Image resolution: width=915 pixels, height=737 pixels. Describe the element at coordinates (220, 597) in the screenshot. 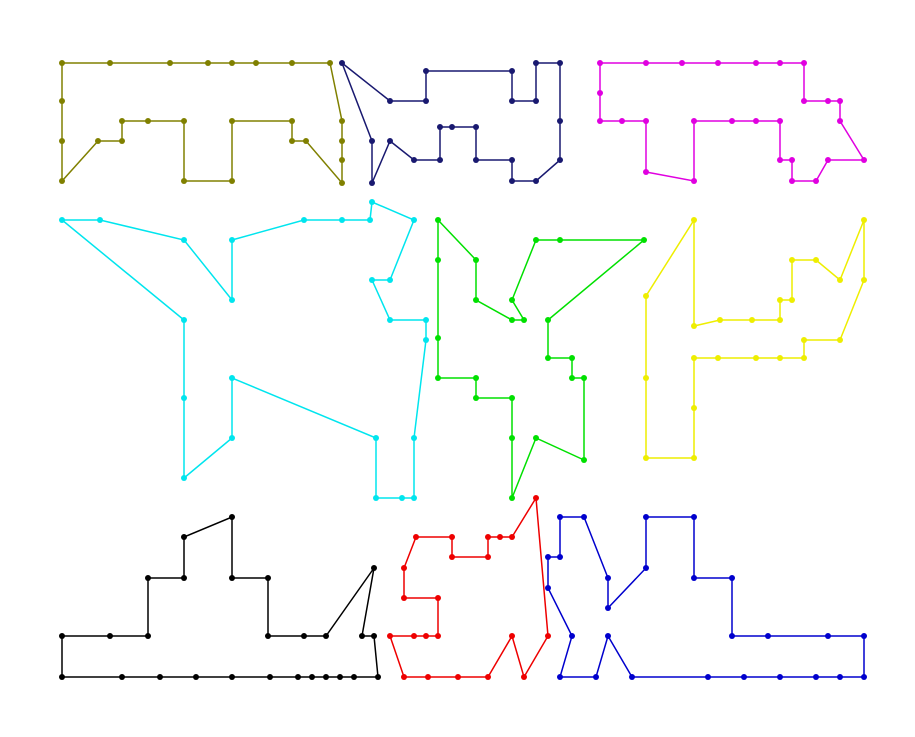

I see `black-polygon-group` at that location.